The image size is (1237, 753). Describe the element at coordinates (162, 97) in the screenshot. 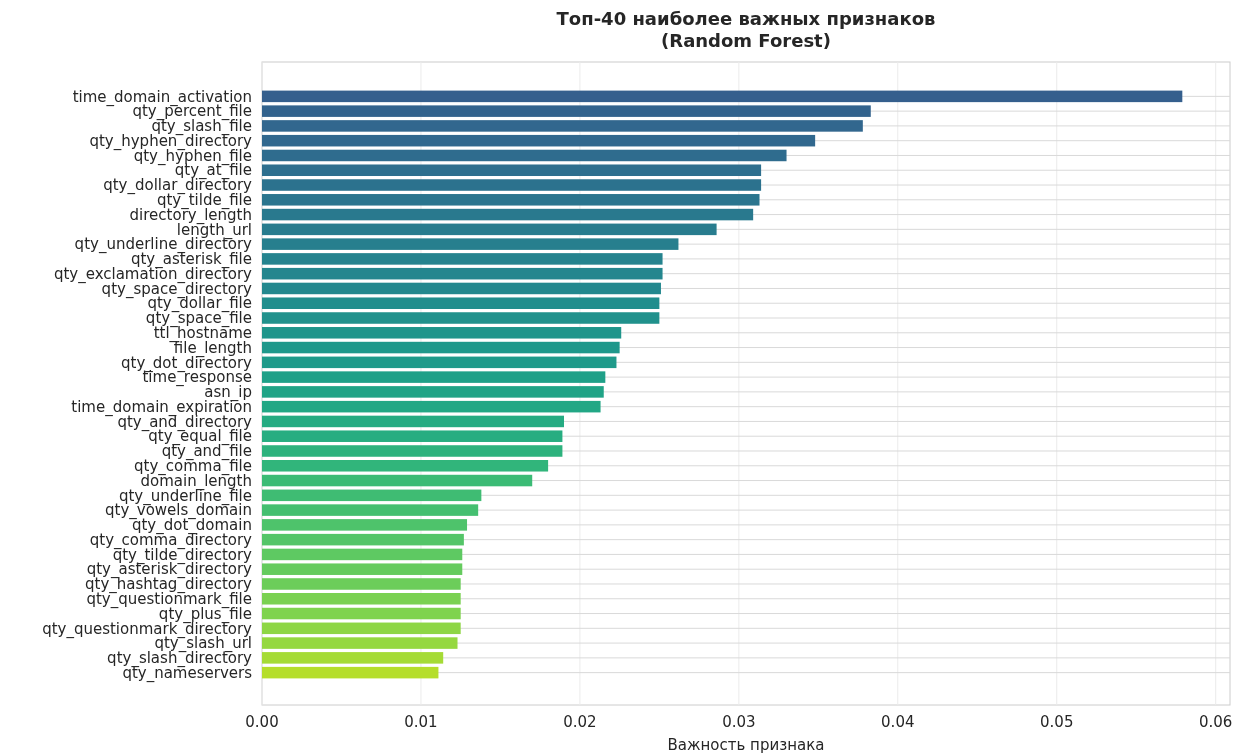

I see `y-tick-label: time_domain_activation` at that location.